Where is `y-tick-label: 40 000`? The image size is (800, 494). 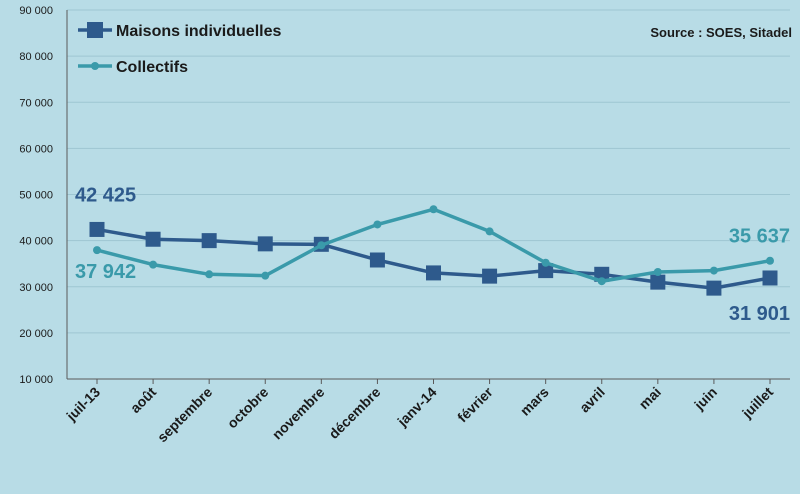
y-tick-label: 40 000 is located at coordinates (36, 242).